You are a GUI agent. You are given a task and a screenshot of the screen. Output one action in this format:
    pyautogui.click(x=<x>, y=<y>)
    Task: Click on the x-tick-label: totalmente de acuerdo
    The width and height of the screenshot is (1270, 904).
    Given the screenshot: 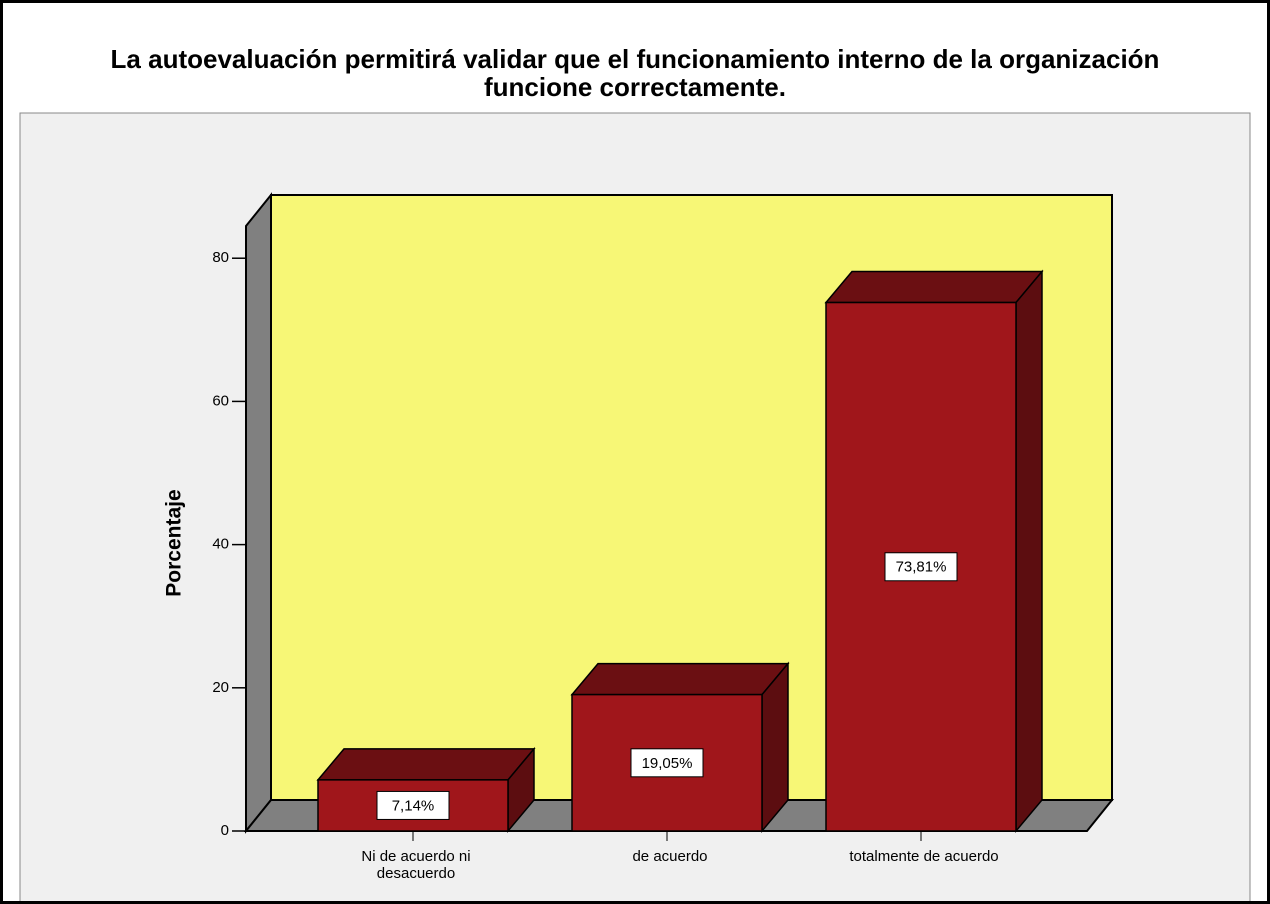 What is the action you would take?
    pyautogui.click(x=924, y=856)
    